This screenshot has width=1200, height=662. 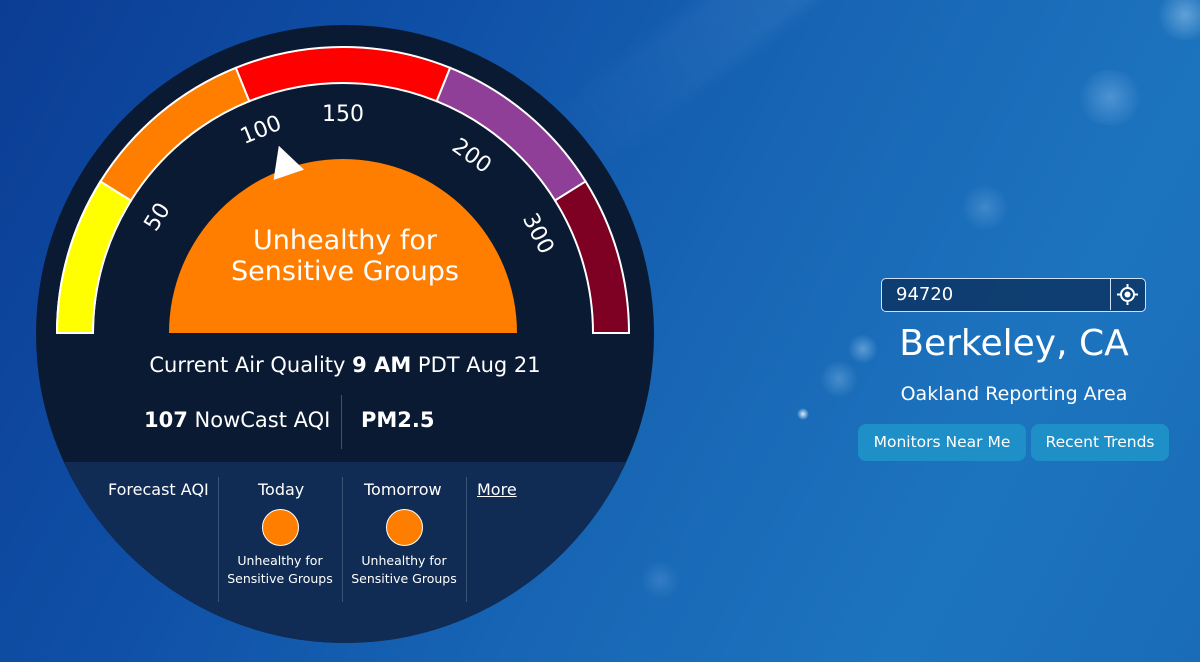 What do you see at coordinates (404, 527) in the screenshot?
I see `forecast-tomorrow-indicator` at bounding box center [404, 527].